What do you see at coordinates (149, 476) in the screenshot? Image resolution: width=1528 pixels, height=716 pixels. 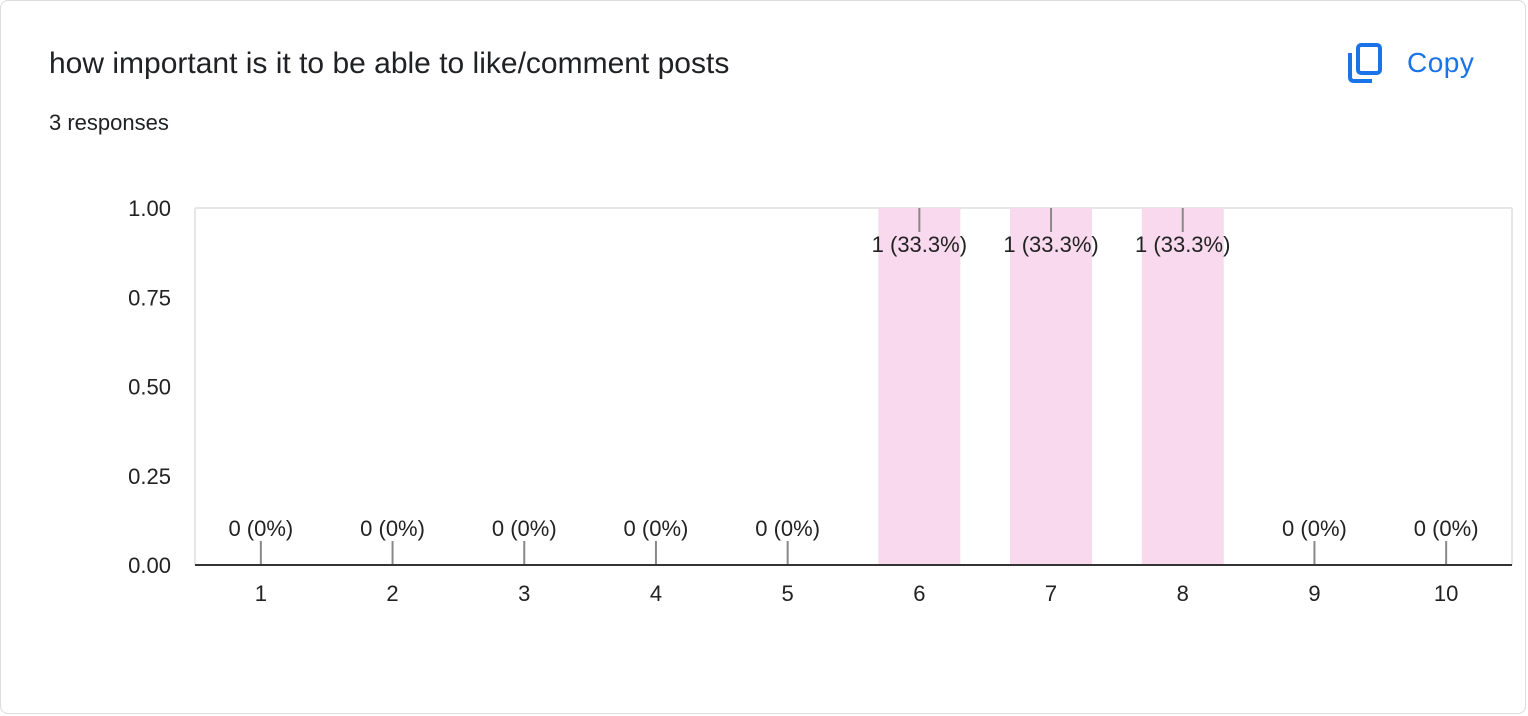 I see `y-tick-label: 0.25` at bounding box center [149, 476].